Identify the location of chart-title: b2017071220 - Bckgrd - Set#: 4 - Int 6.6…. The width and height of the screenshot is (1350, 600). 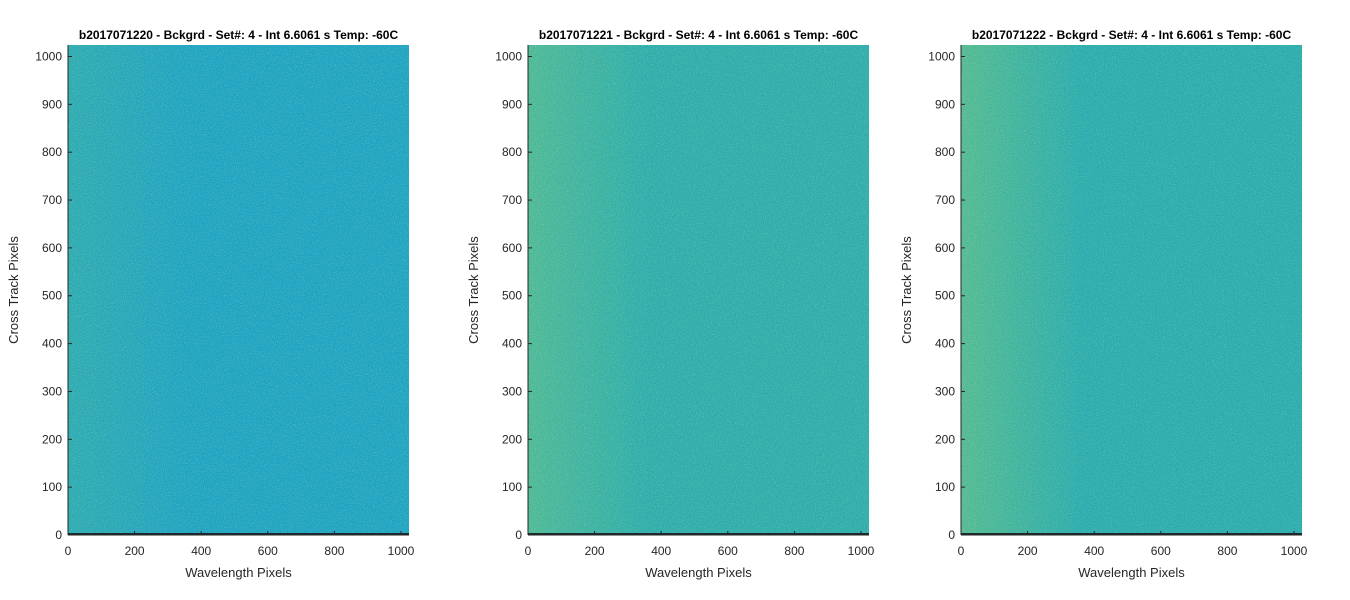
(239, 35).